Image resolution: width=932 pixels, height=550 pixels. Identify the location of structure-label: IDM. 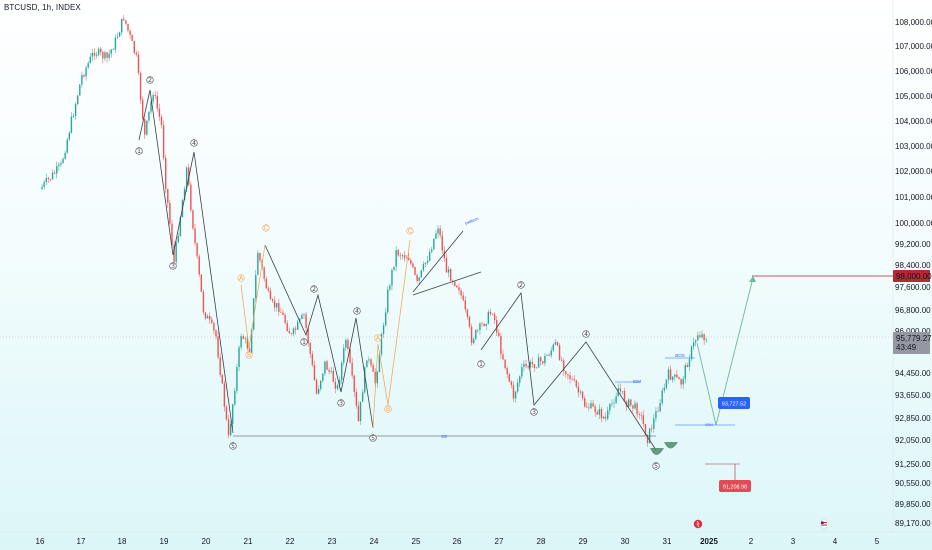
(637, 381).